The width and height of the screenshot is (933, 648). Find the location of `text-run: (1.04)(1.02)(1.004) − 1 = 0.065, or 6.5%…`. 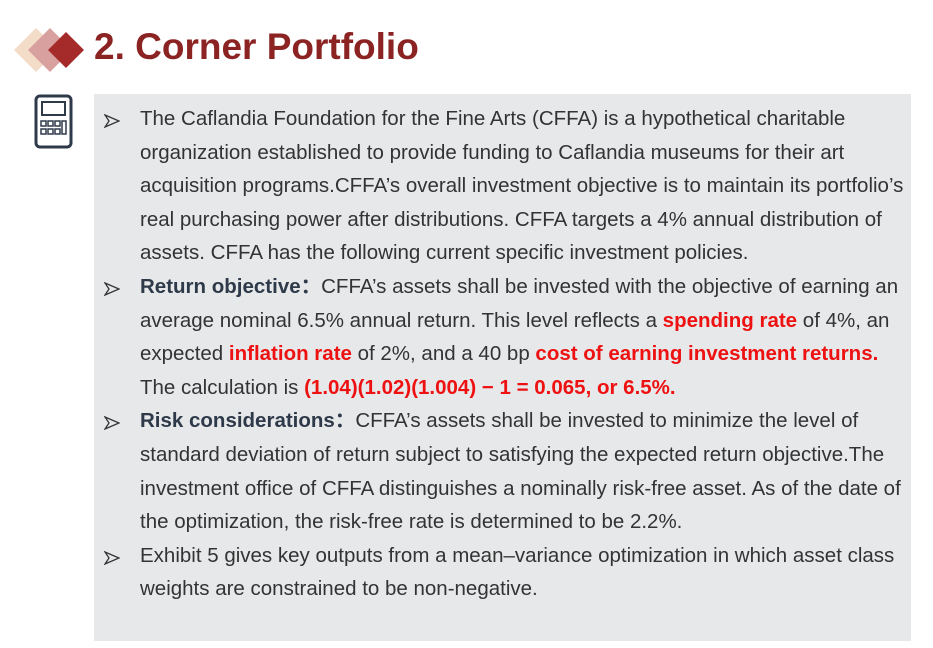

text-run: (1.04)(1.02)(1.004) − 1 = 0.065, or 6.5%… is located at coordinates (490, 387).